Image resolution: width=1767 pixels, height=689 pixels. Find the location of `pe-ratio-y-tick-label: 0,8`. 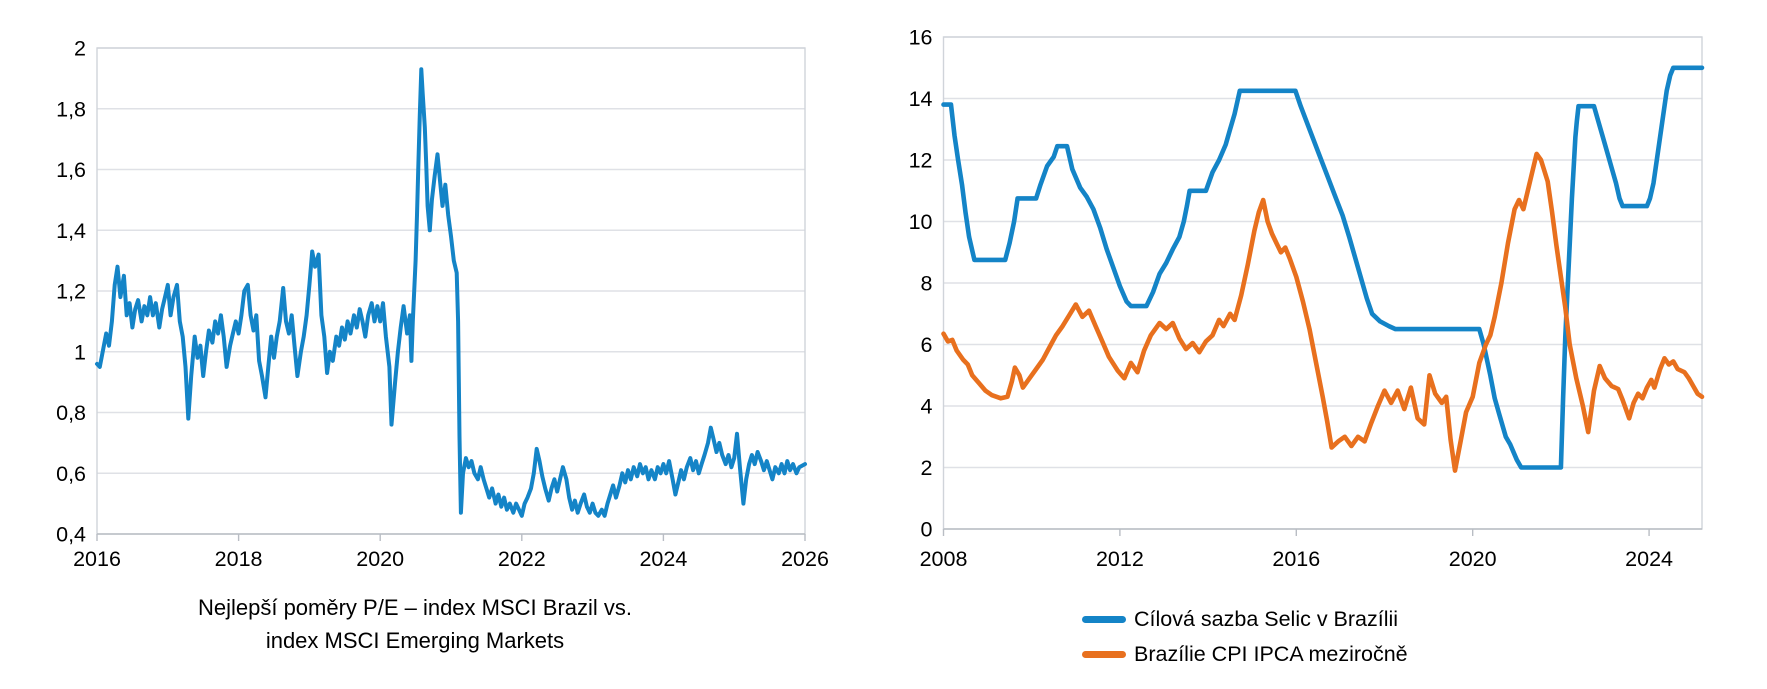

pe-ratio-y-tick-label: 0,8 is located at coordinates (71, 413).